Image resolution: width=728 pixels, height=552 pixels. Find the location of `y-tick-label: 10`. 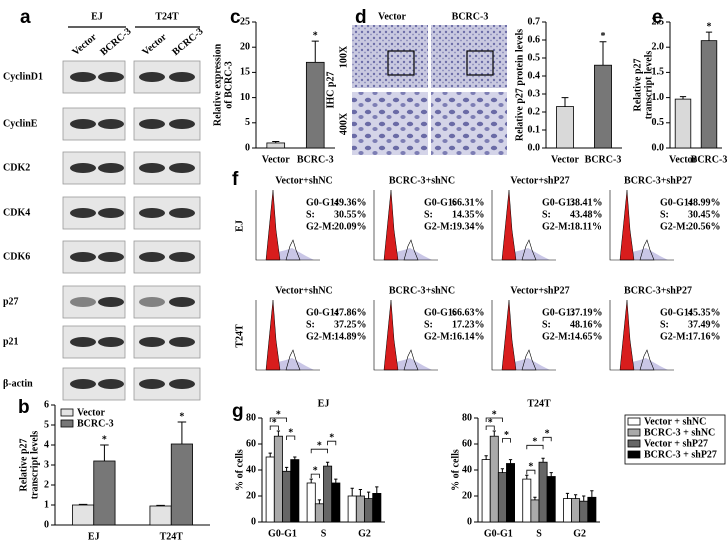

y-tick-label: 10 is located at coordinates (245, 97).